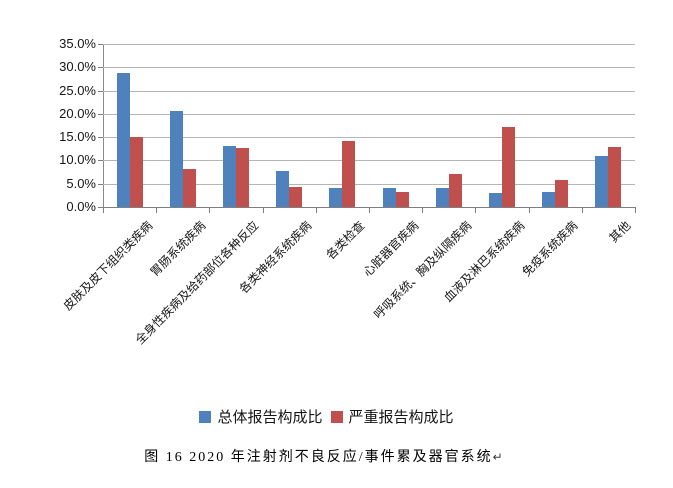  What do you see at coordinates (550, 249) in the screenshot?
I see `x-axis-label-9: 免疫系统疾病` at bounding box center [550, 249].